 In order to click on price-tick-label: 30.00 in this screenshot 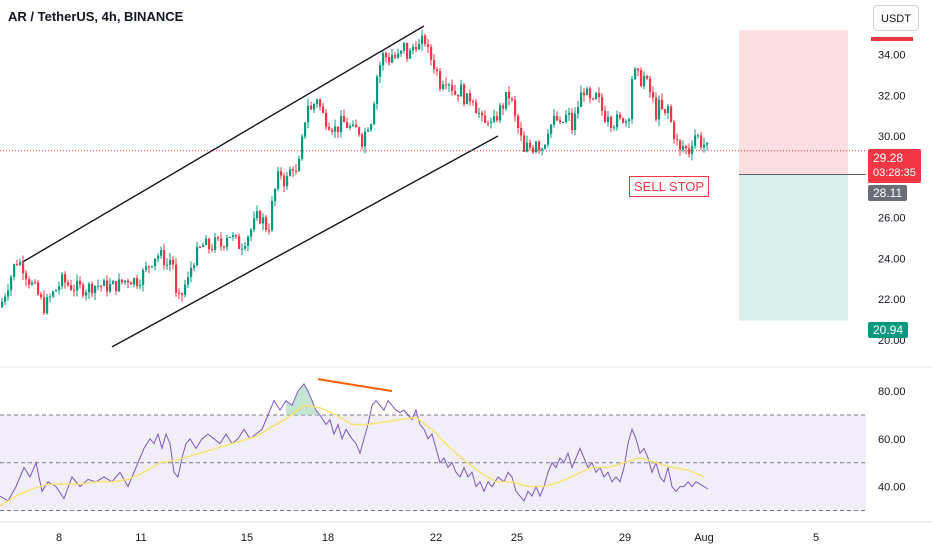, I will do `click(892, 137)`.